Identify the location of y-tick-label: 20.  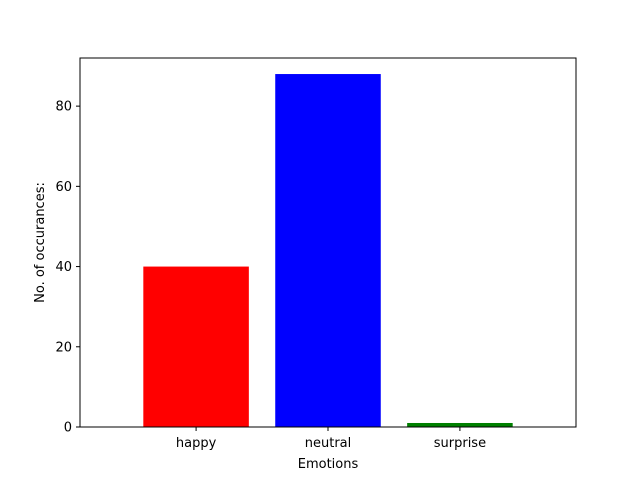
(63, 347).